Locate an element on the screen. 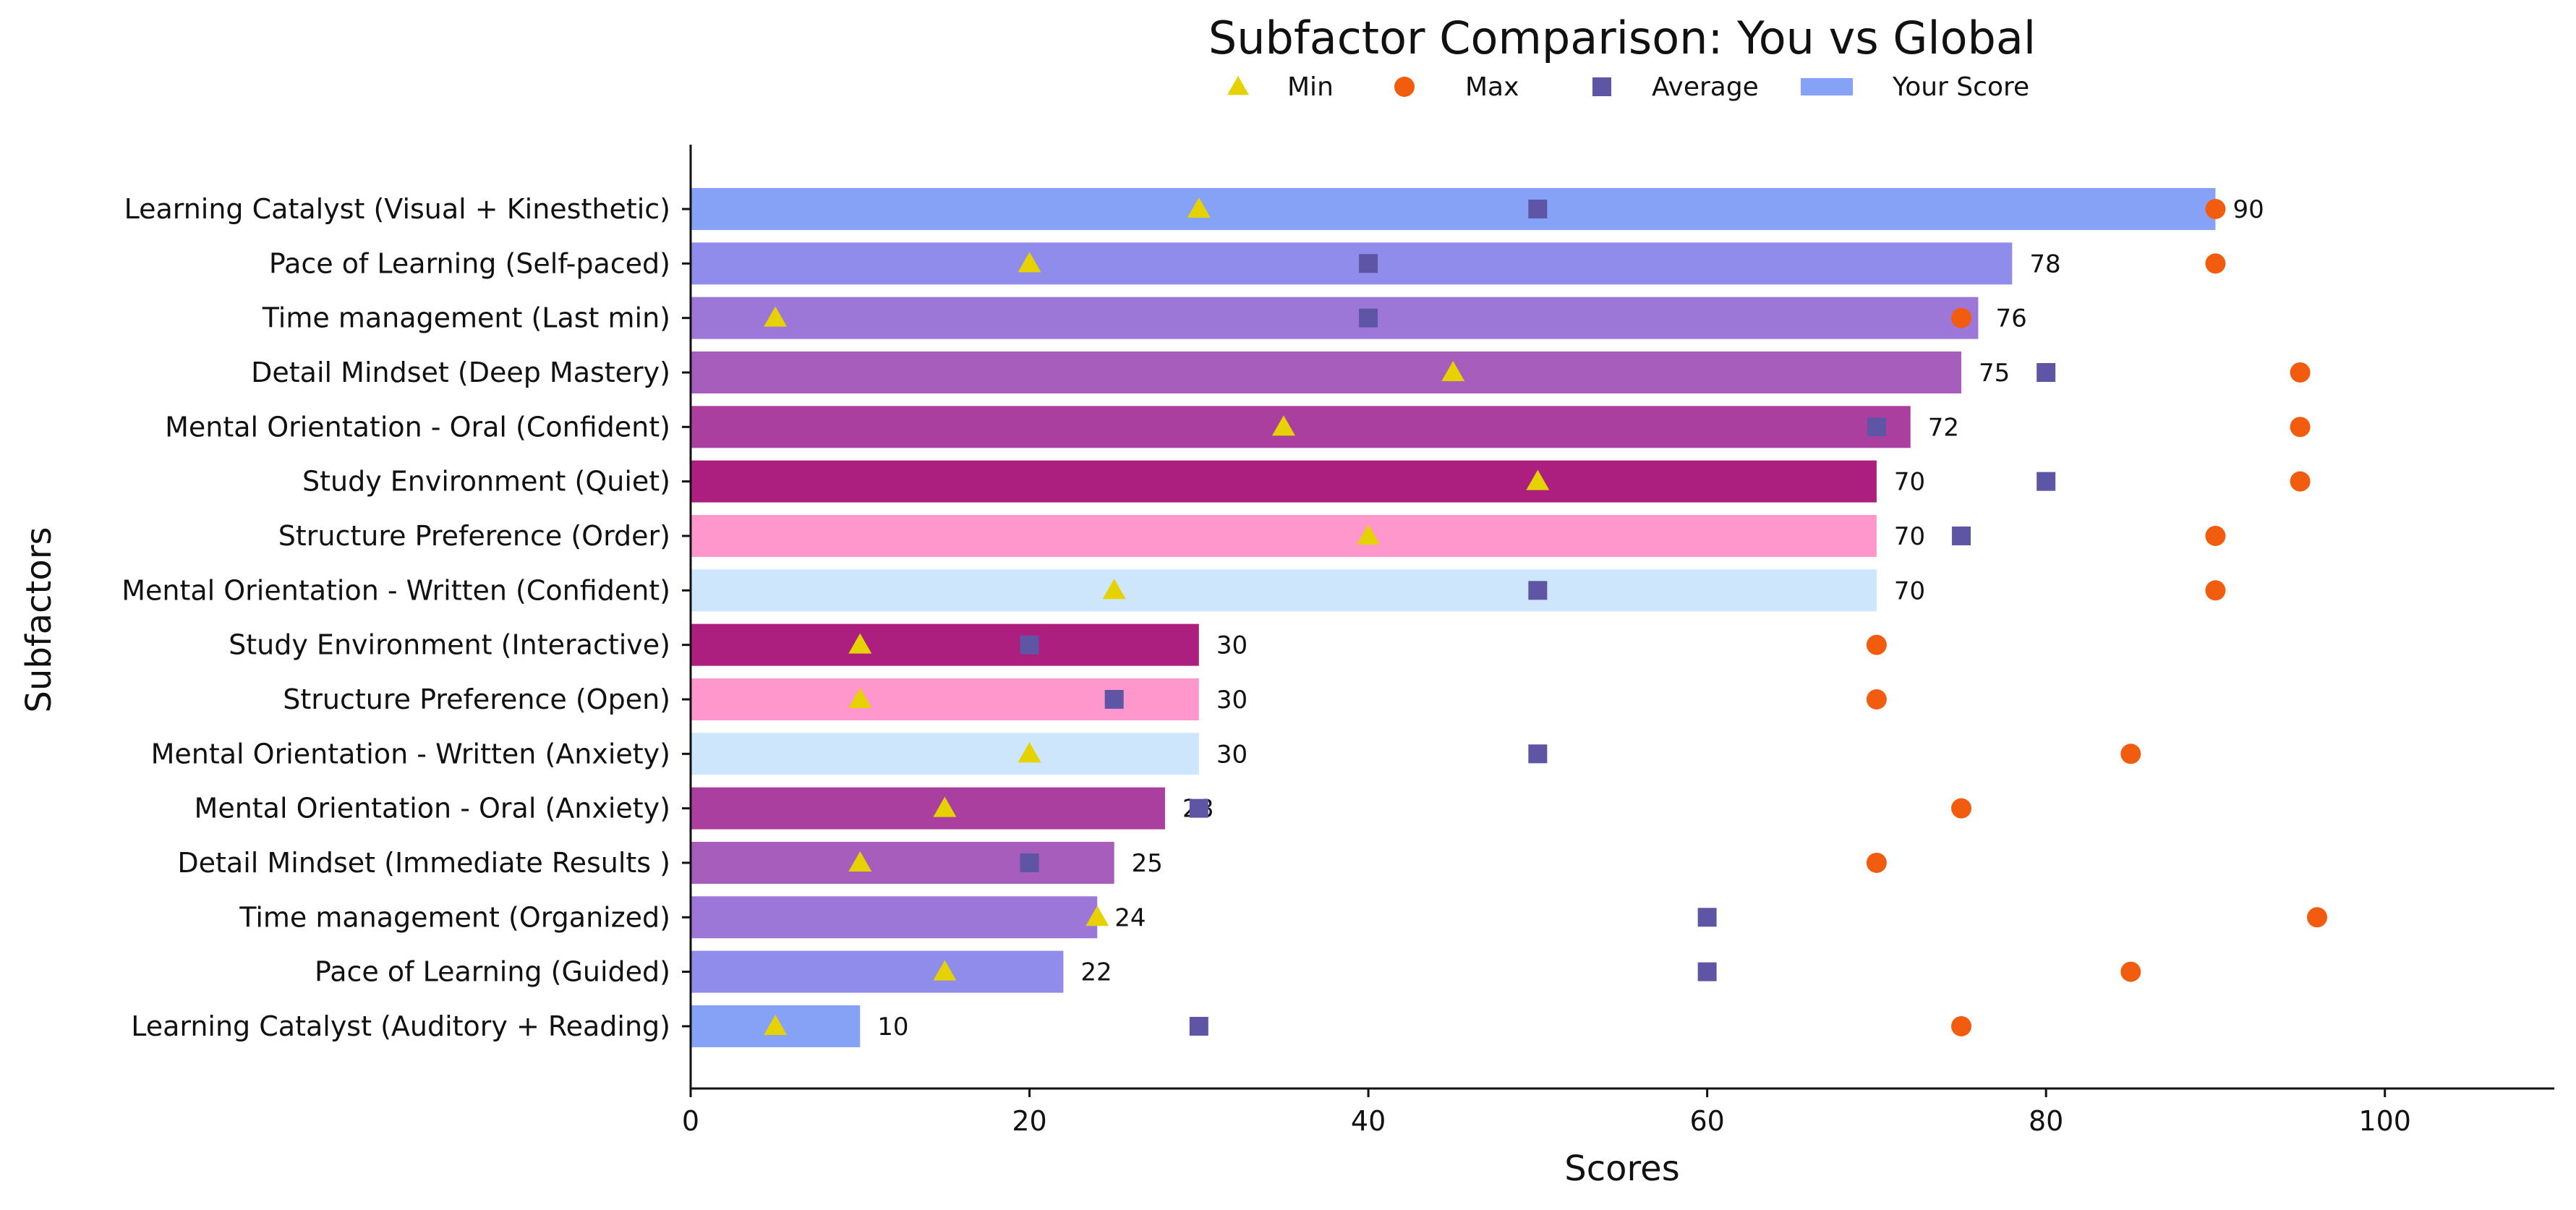 The image size is (2576, 1210). x-tick-label-20: 20 is located at coordinates (1029, 1121).